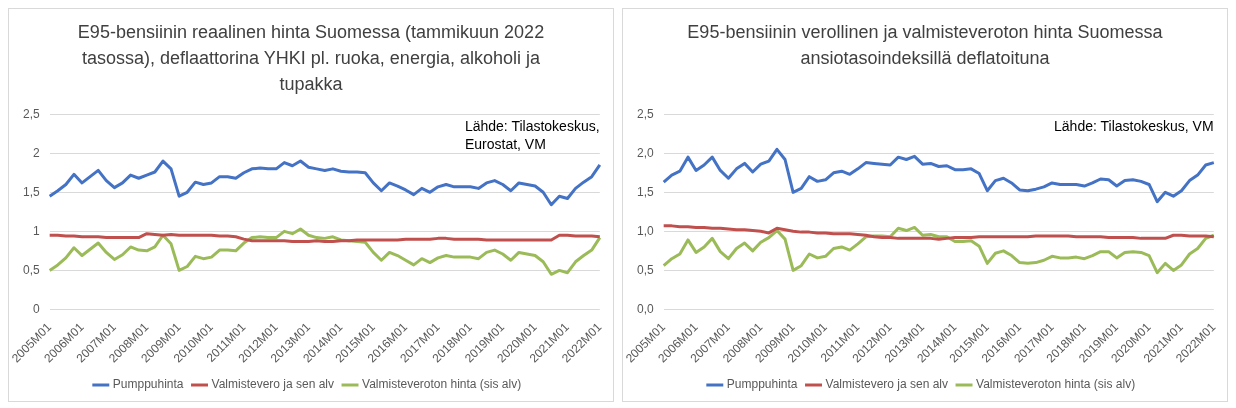 The width and height of the screenshot is (1236, 408). Describe the element at coordinates (925, 45) in the screenshot. I see `chart-title: E95-bensiinin verollinen ja valmisteveroton hinta Suomessa ansiotasoindeksillä deflatoituna` at that location.